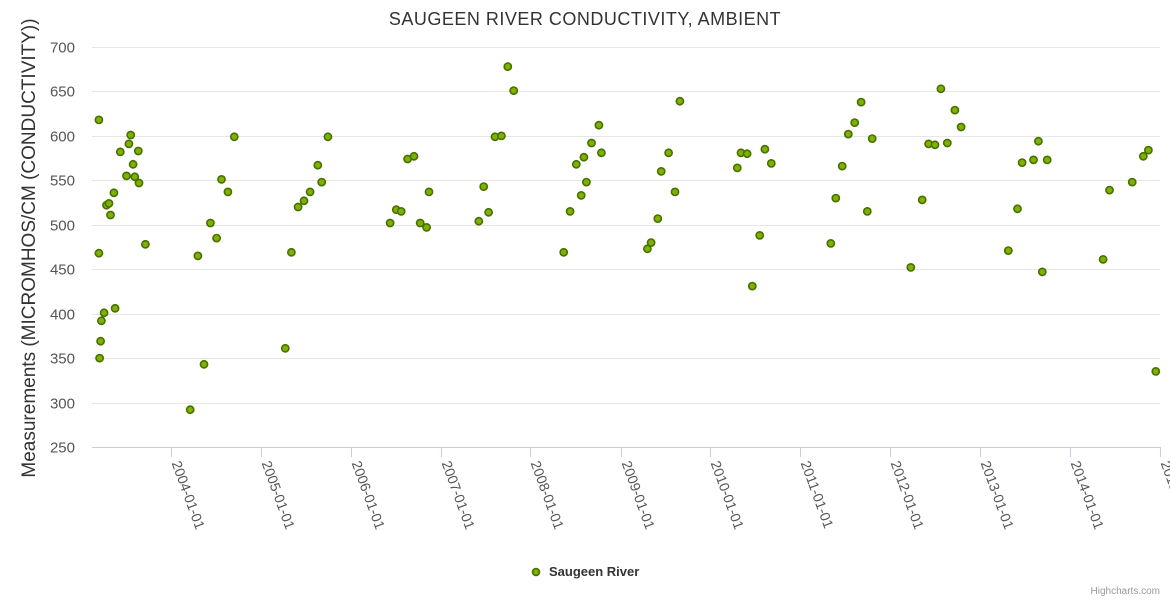 The image size is (1170, 600). What do you see at coordinates (1125, 591) in the screenshot?
I see `credits-link: Highcharts.com` at bounding box center [1125, 591].